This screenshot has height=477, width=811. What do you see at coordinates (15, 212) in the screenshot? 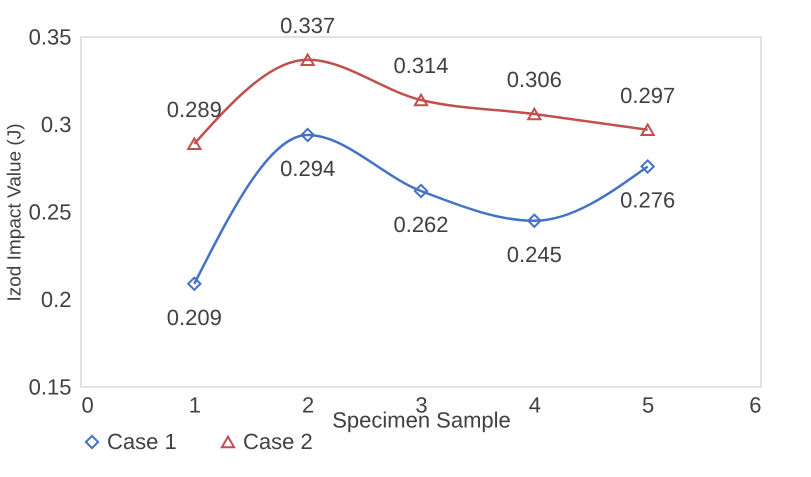
I see `y-axis-title: Izod Impact Value (J)` at bounding box center [15, 212].